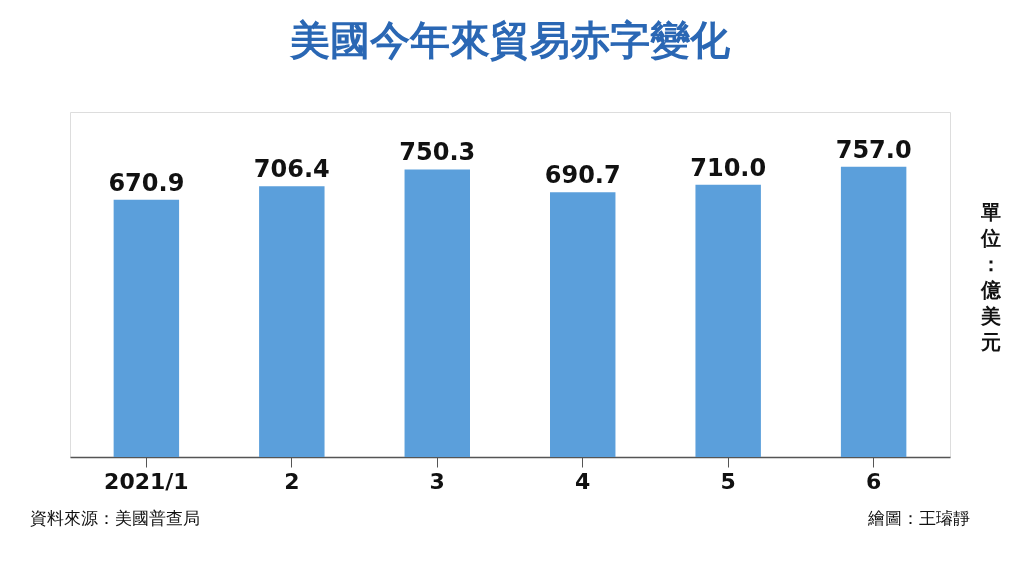 This screenshot has width=1024, height=564. I want to click on x-tick-label: 5, so click(728, 481).